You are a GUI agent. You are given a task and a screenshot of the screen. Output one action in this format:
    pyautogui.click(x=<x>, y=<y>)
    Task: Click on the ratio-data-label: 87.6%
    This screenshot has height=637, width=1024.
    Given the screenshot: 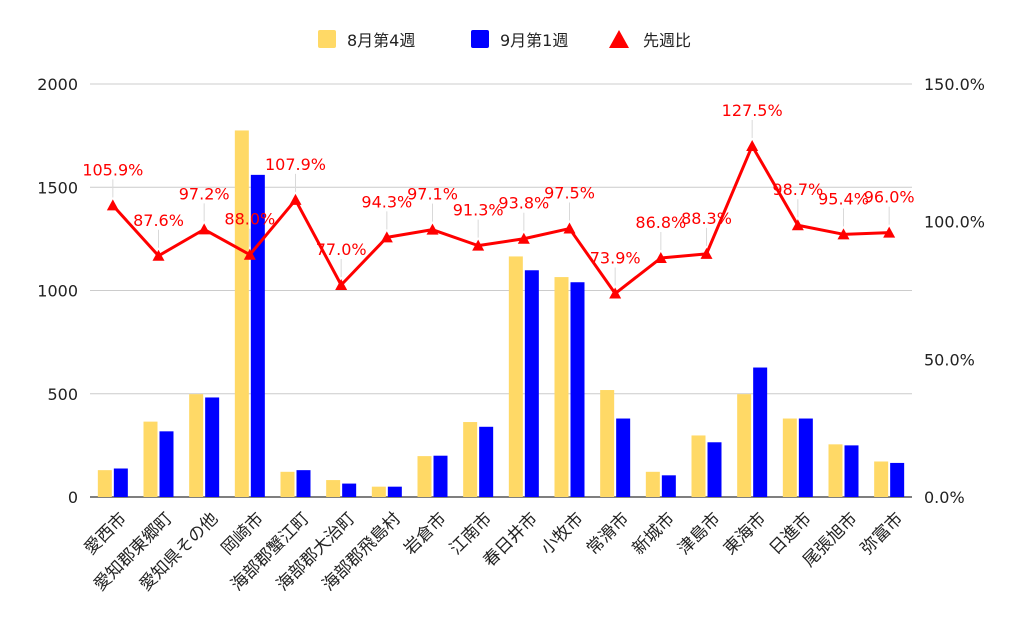 What is the action you would take?
    pyautogui.click(x=158, y=220)
    